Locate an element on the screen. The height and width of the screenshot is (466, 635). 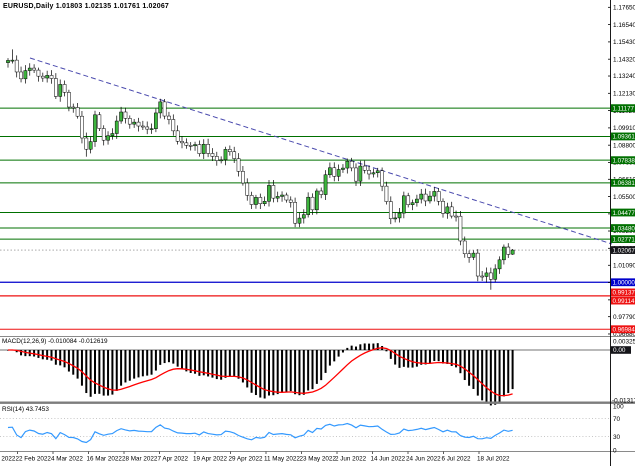
macd-layer is located at coordinates (305, 374).